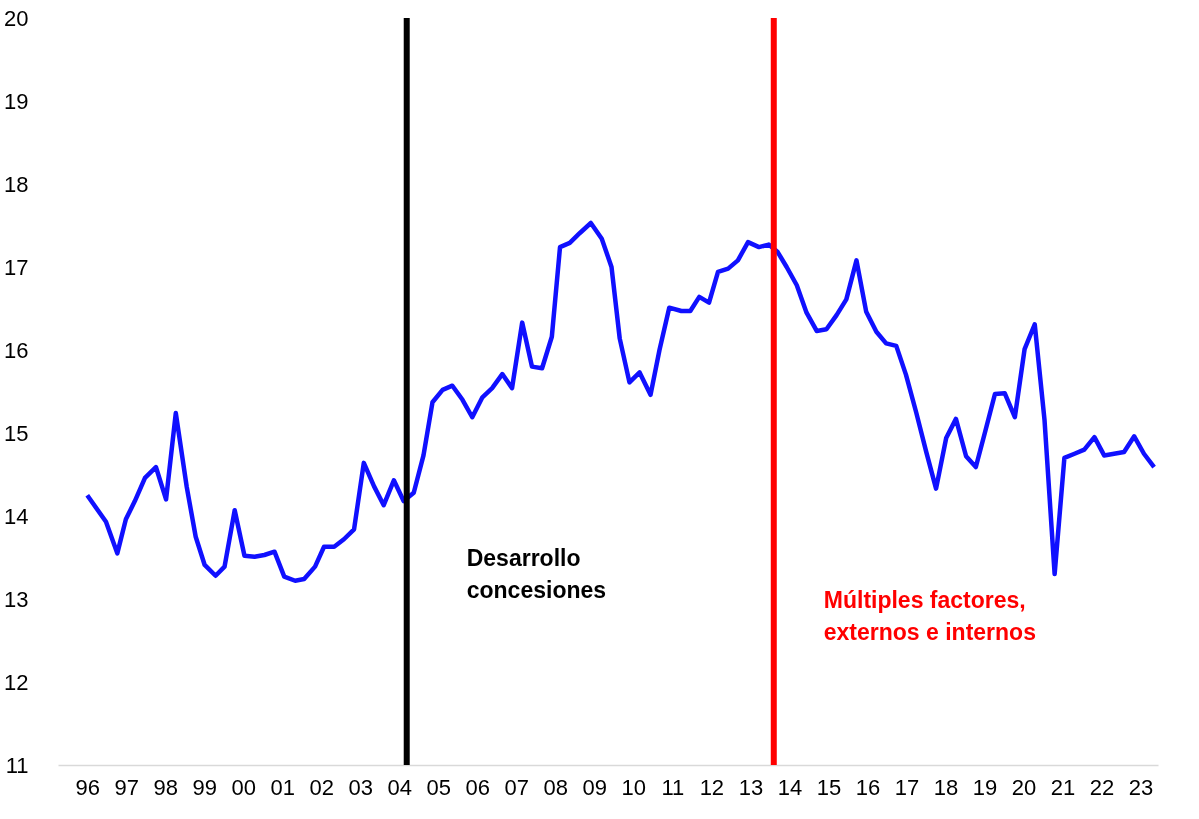 The image size is (1199, 819). Describe the element at coordinates (634, 787) in the screenshot. I see `x-tick-label: 10` at that location.